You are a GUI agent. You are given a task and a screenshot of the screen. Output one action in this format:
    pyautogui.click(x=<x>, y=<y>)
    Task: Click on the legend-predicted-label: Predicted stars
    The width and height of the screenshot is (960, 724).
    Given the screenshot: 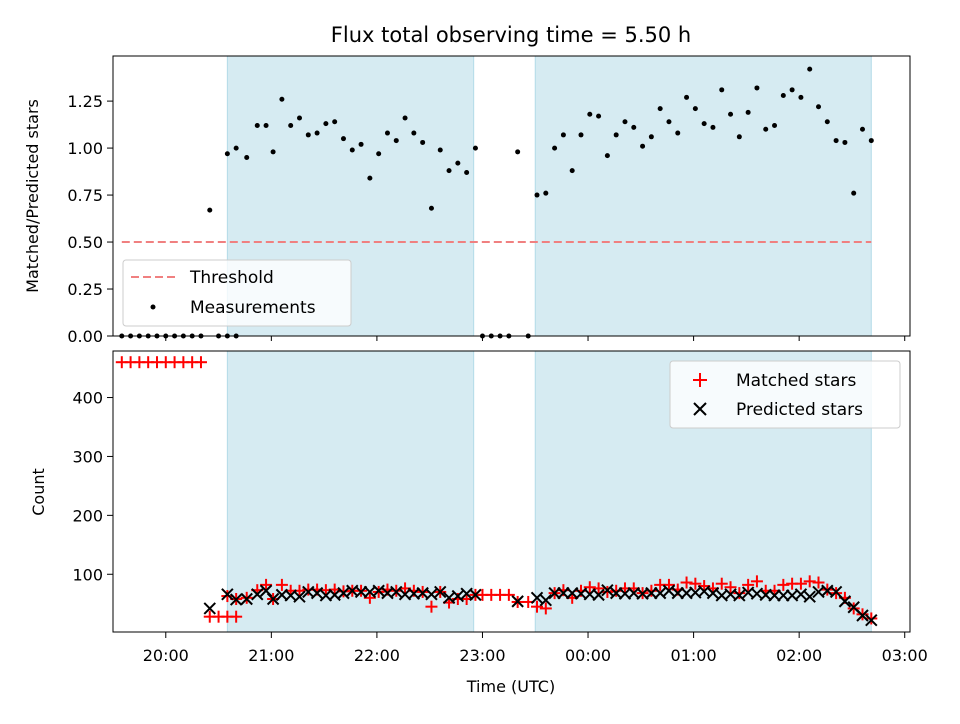 What is the action you would take?
    pyautogui.click(x=799, y=410)
    